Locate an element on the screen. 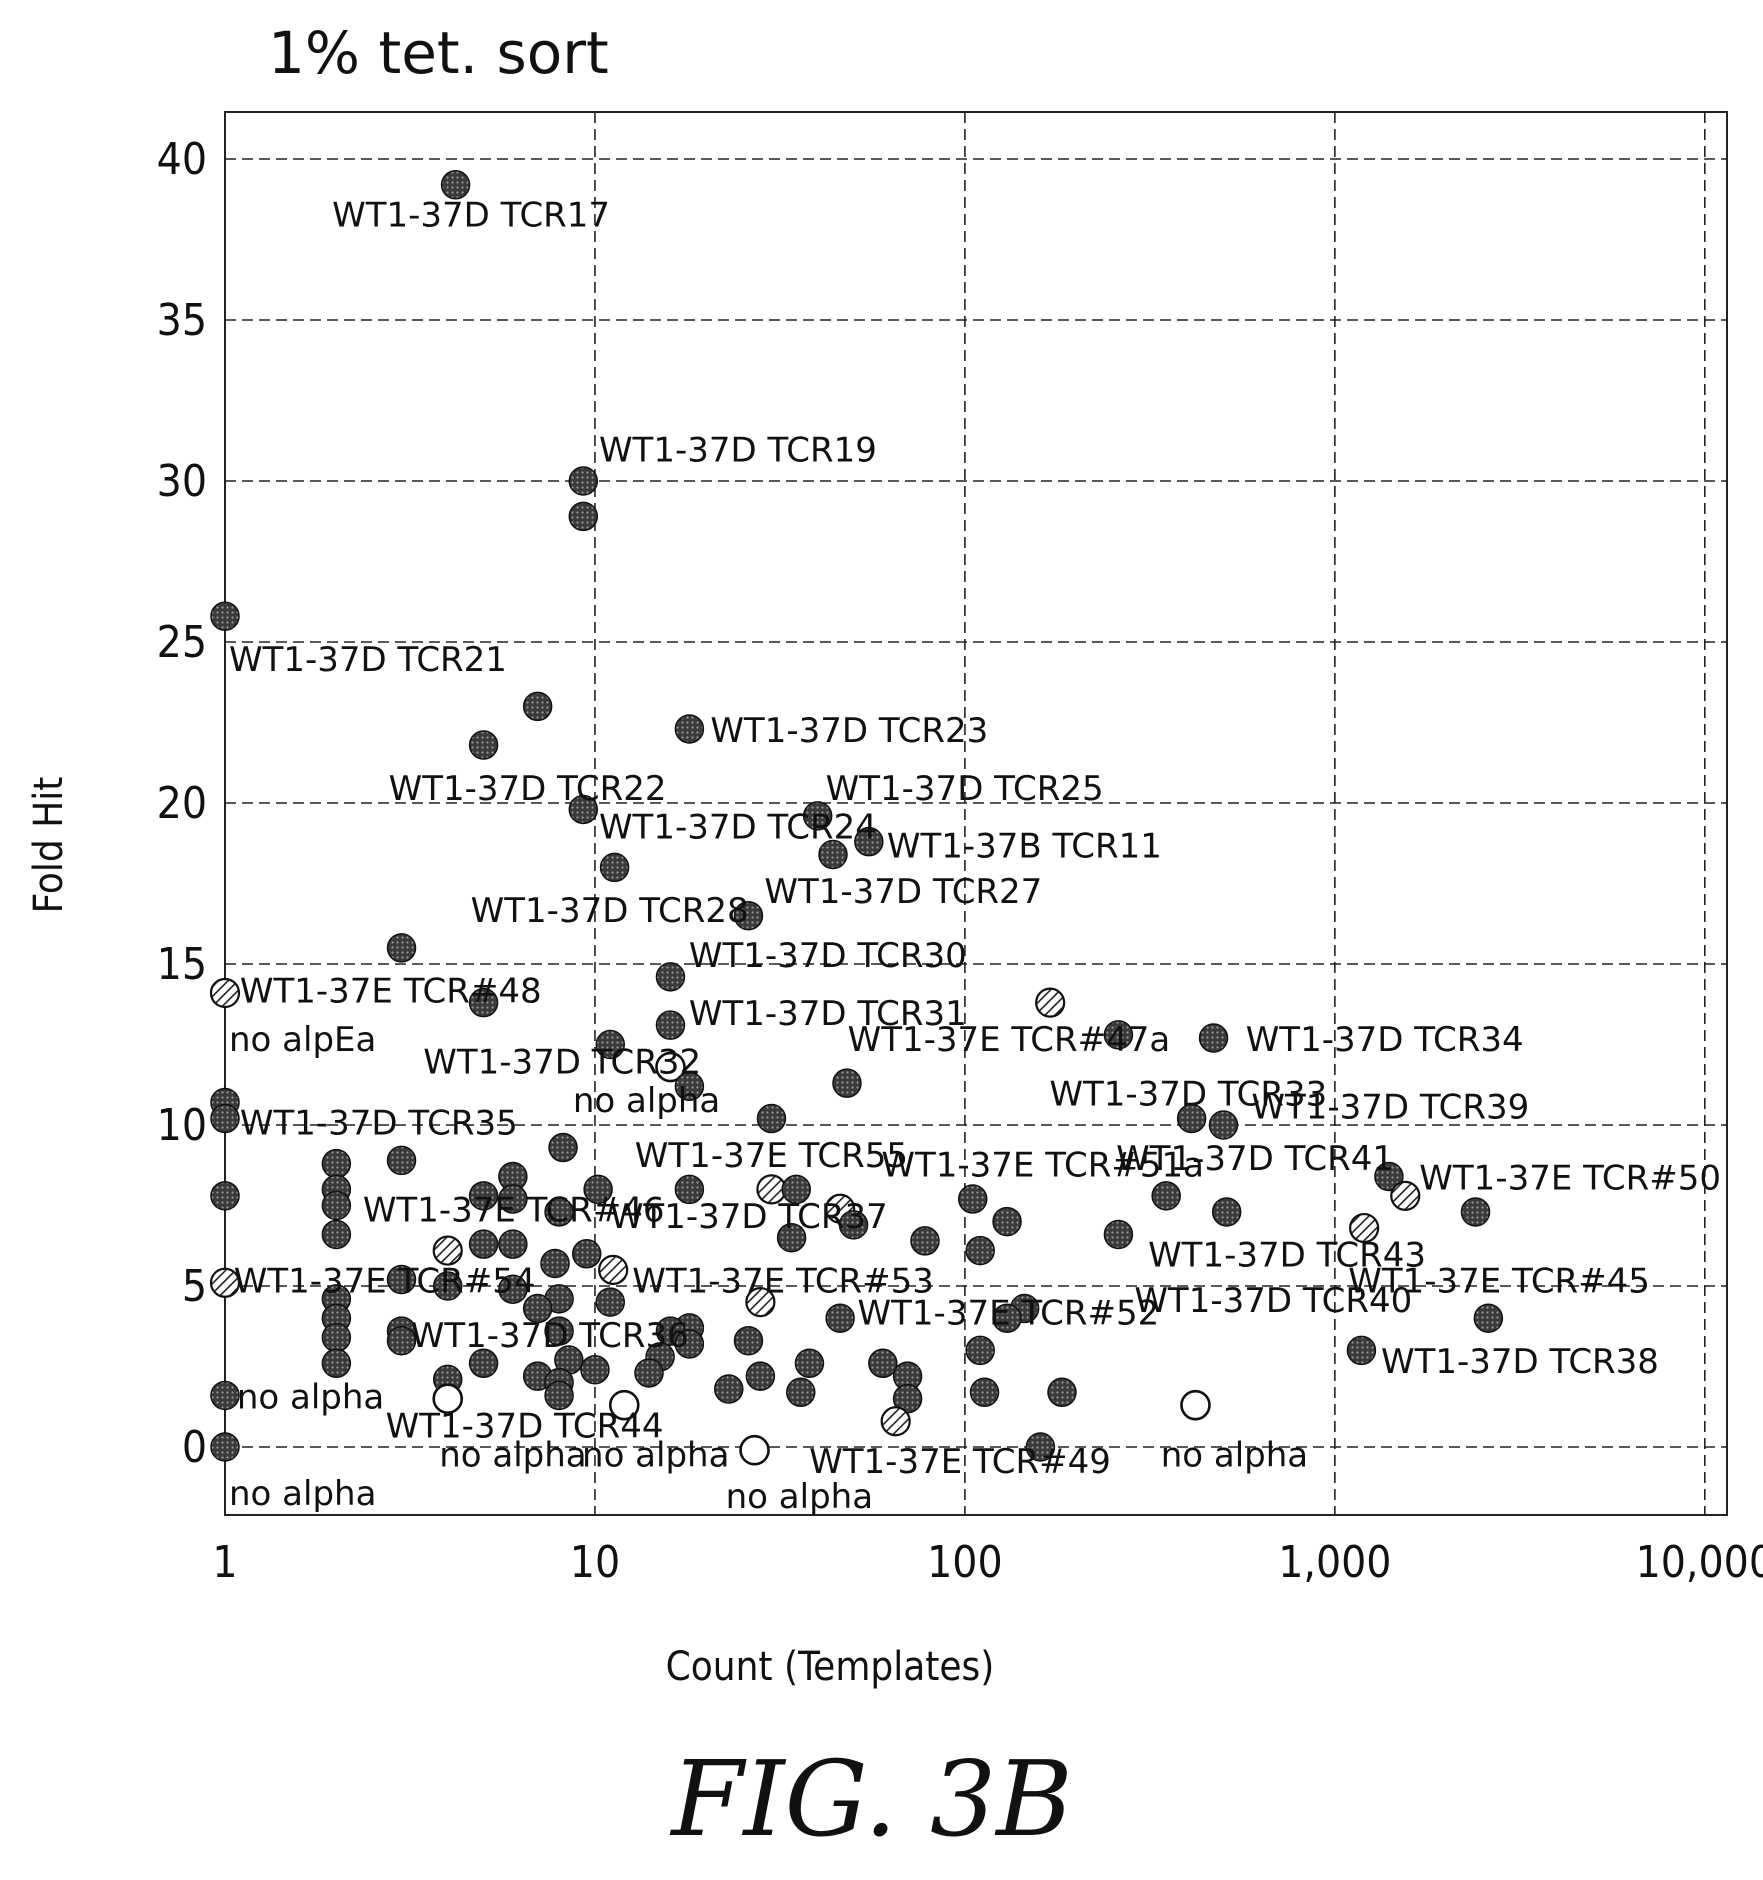 This screenshot has height=1880, width=1763. chart-title: 1% tet. sort is located at coordinates (438, 53).